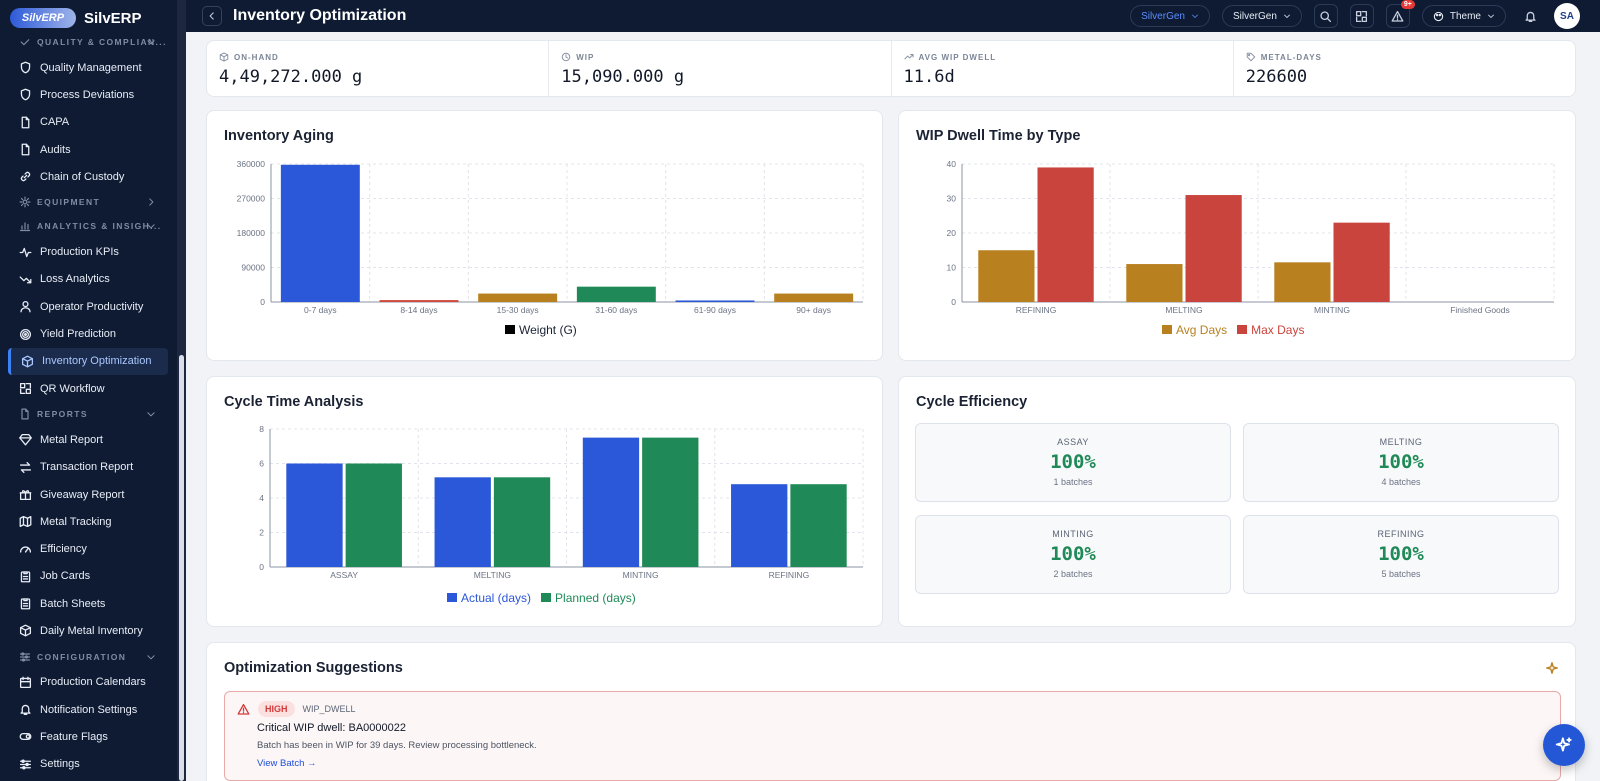 The image size is (1600, 781). Describe the element at coordinates (88, 333) in the screenshot. I see `sidebar-item-yield-prediction: Yield Prediction` at that location.